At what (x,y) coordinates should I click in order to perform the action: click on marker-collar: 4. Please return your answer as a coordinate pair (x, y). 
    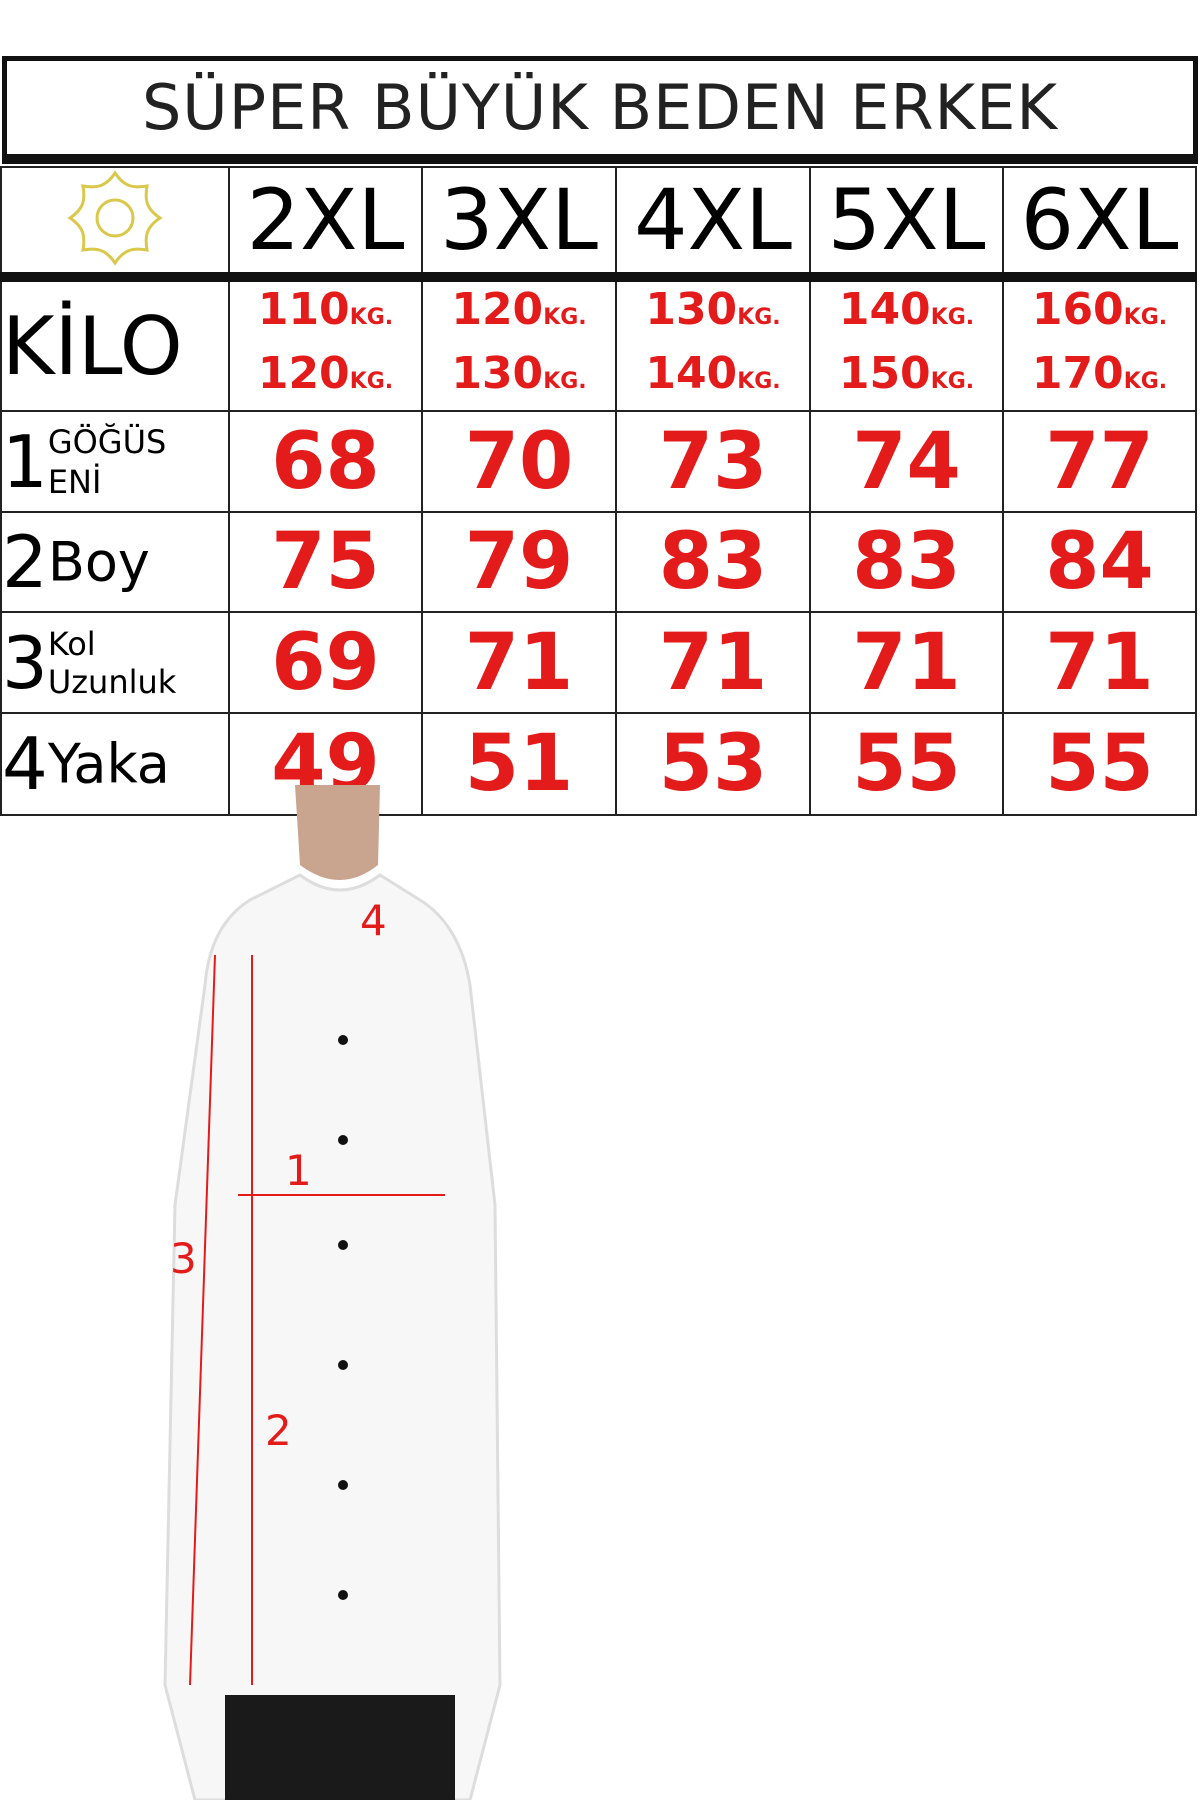
    Looking at the image, I should click on (373, 920).